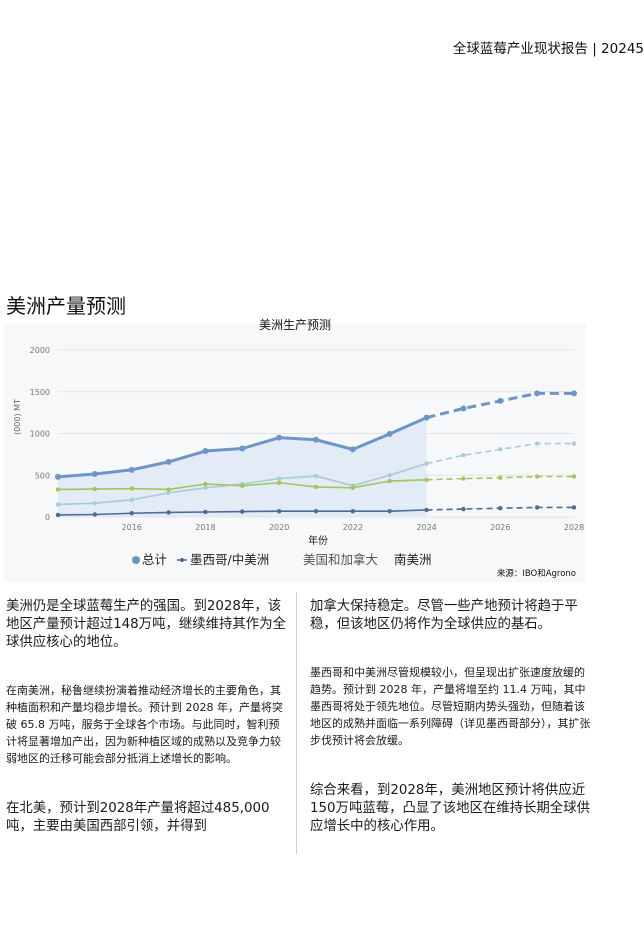 The image size is (644, 951). I want to click on total-area-fill, so click(242, 467).